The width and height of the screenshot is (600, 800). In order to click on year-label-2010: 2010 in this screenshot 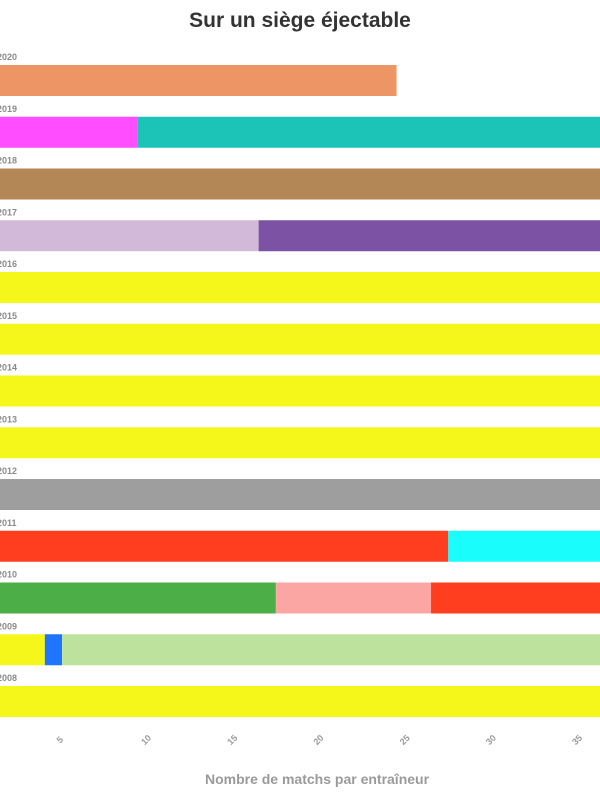, I will do `click(8, 575)`.